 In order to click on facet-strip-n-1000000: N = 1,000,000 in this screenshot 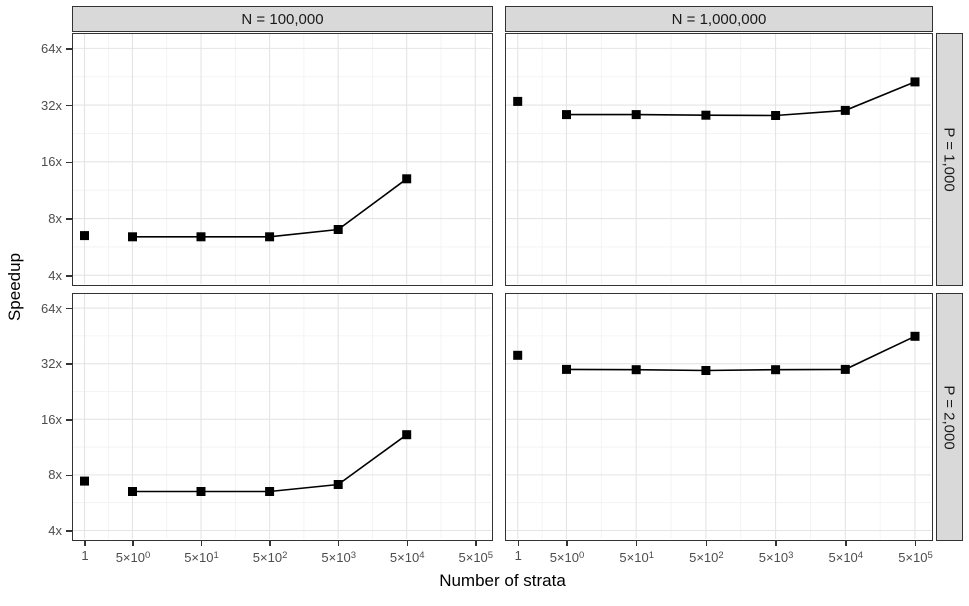, I will do `click(719, 19)`.